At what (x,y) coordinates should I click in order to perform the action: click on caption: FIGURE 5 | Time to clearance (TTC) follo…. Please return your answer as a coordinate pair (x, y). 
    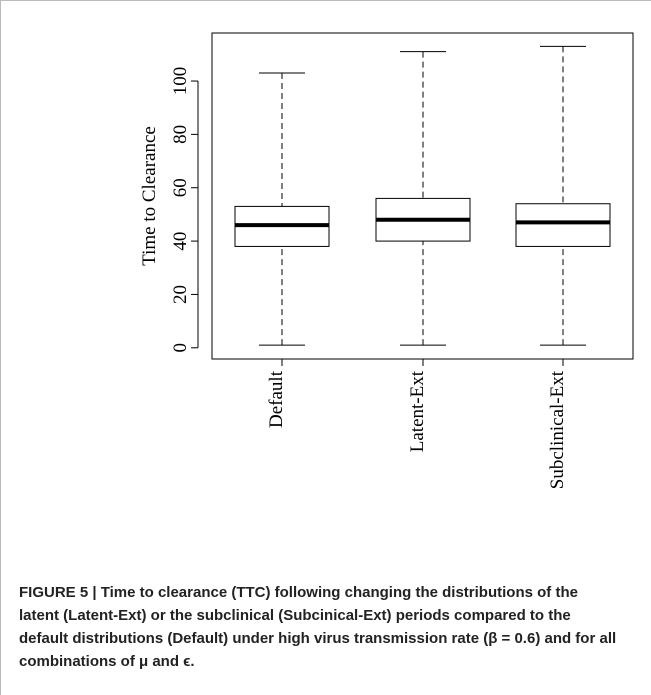
    Looking at the image, I should click on (318, 627).